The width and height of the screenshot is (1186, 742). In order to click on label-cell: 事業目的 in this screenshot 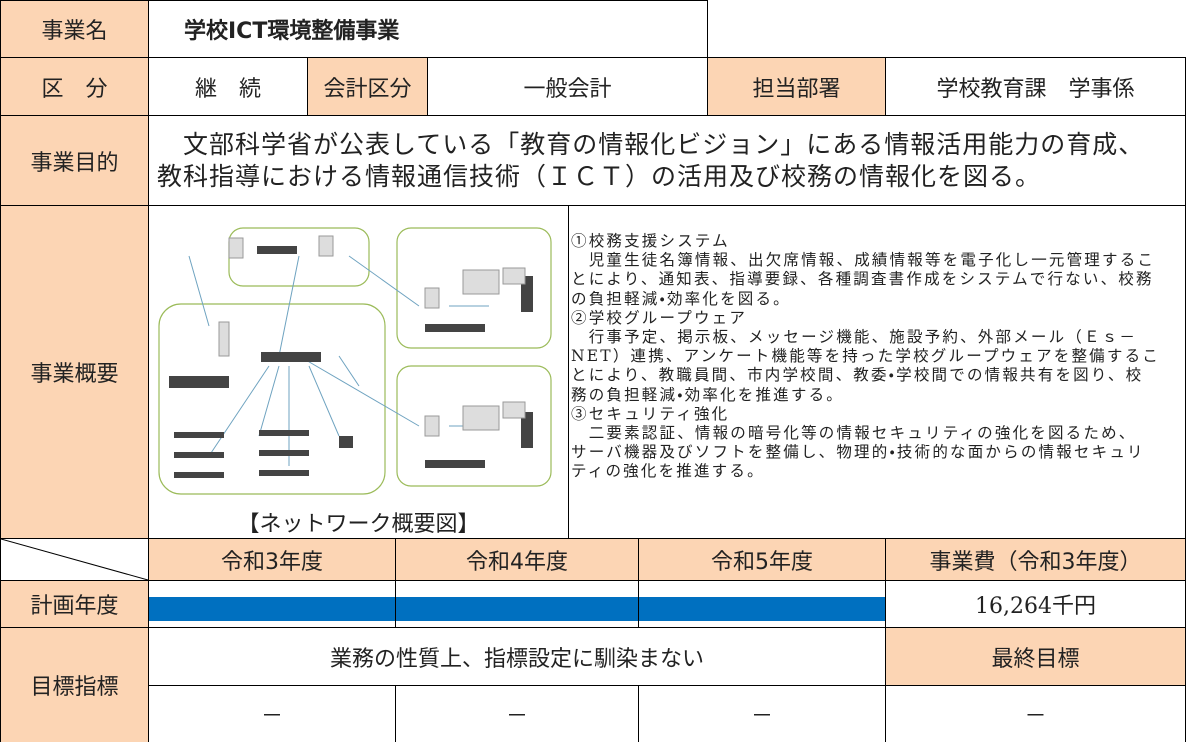, I will do `click(74, 160)`.